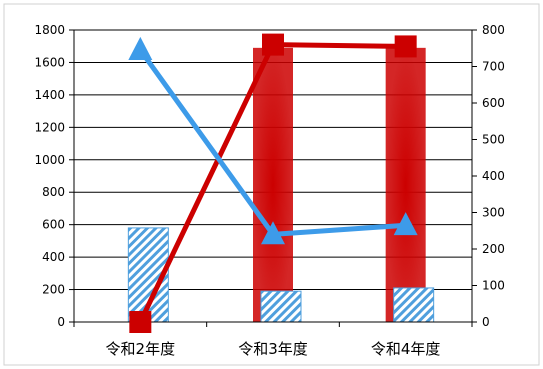 Image resolution: width=543 pixels, height=369 pixels. Describe the element at coordinates (61, 322) in the screenshot. I see `y-left-tick-label: 0` at that location.